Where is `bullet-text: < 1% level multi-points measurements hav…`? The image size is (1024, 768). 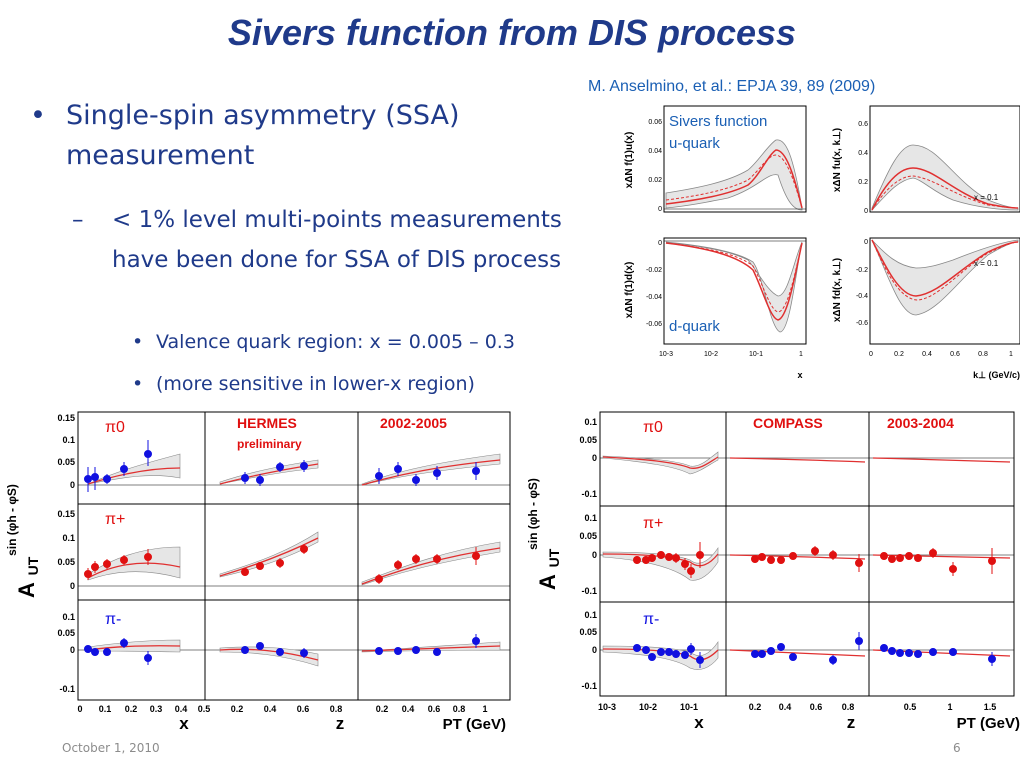
bullet-text: < 1% level multi-points measurements hav… is located at coordinates (337, 240).